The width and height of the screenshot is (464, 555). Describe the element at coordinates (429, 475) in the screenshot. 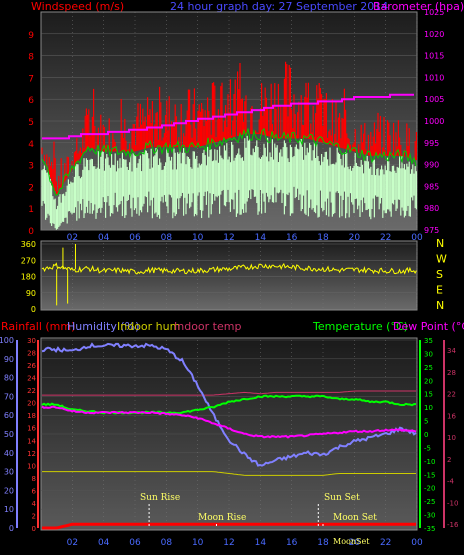

I see `temperature-tick-label: -15` at that location.